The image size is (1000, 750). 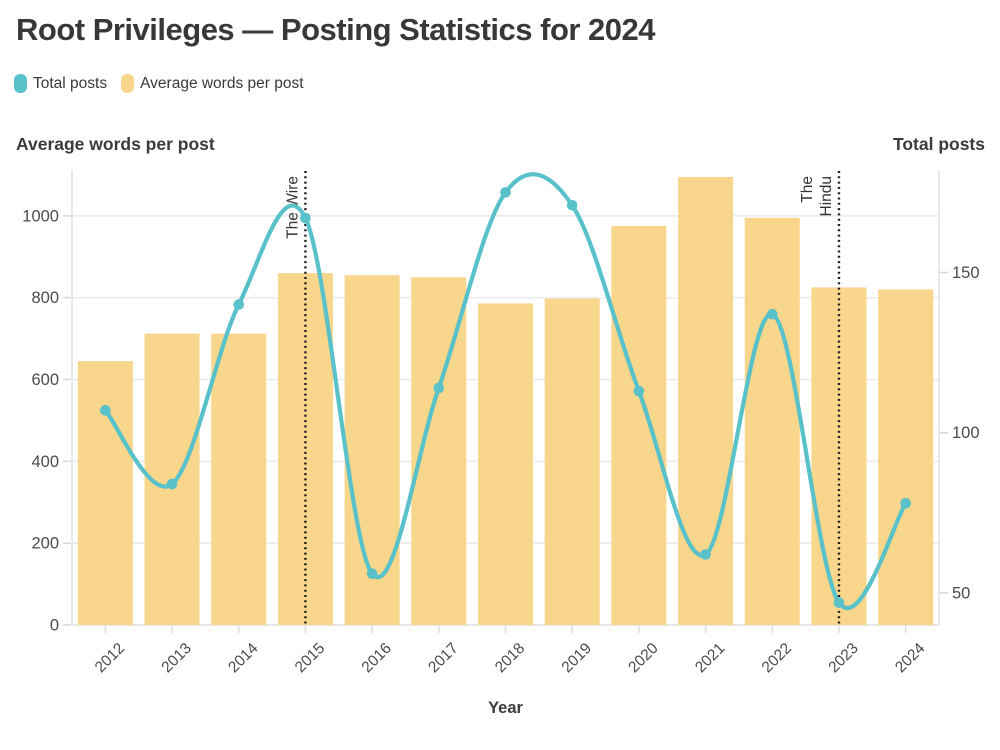 I want to click on left-axis-tick-label: 1000, so click(x=40, y=216).